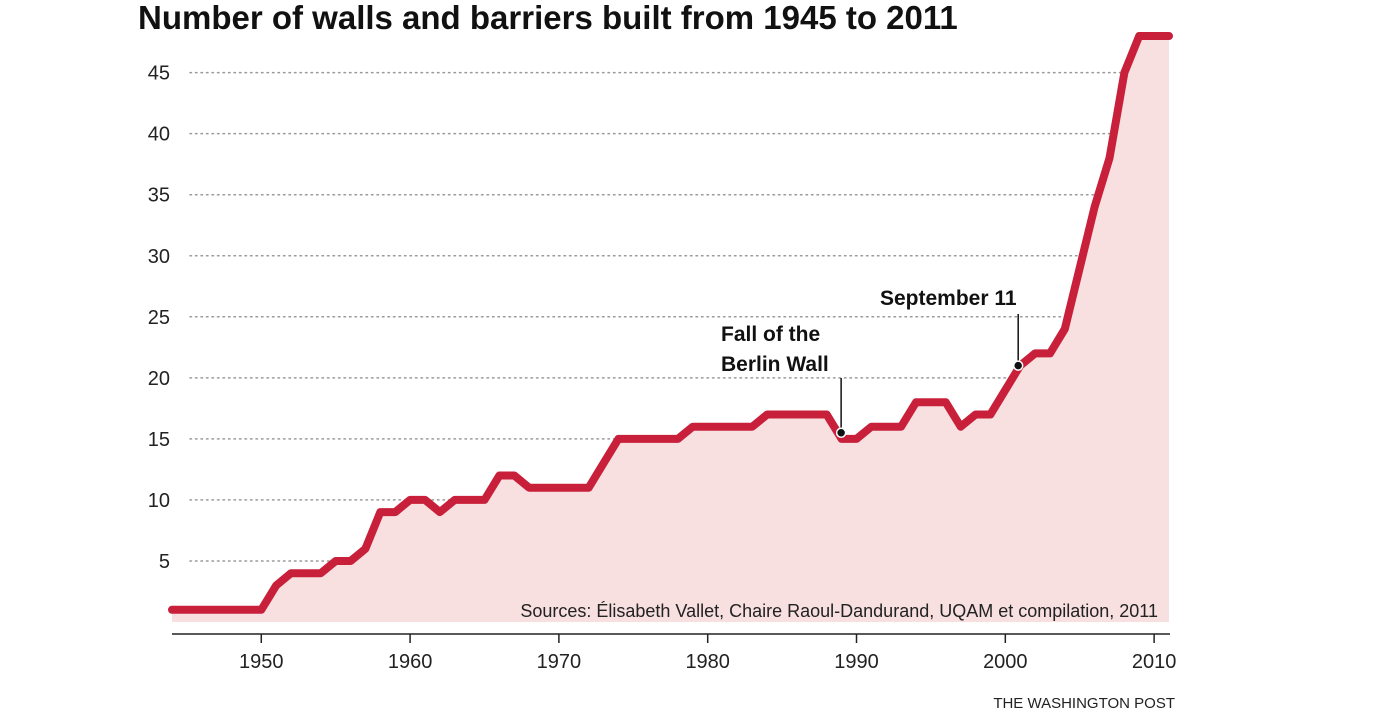  I want to click on y-tick-label-35: 35, so click(159, 196).